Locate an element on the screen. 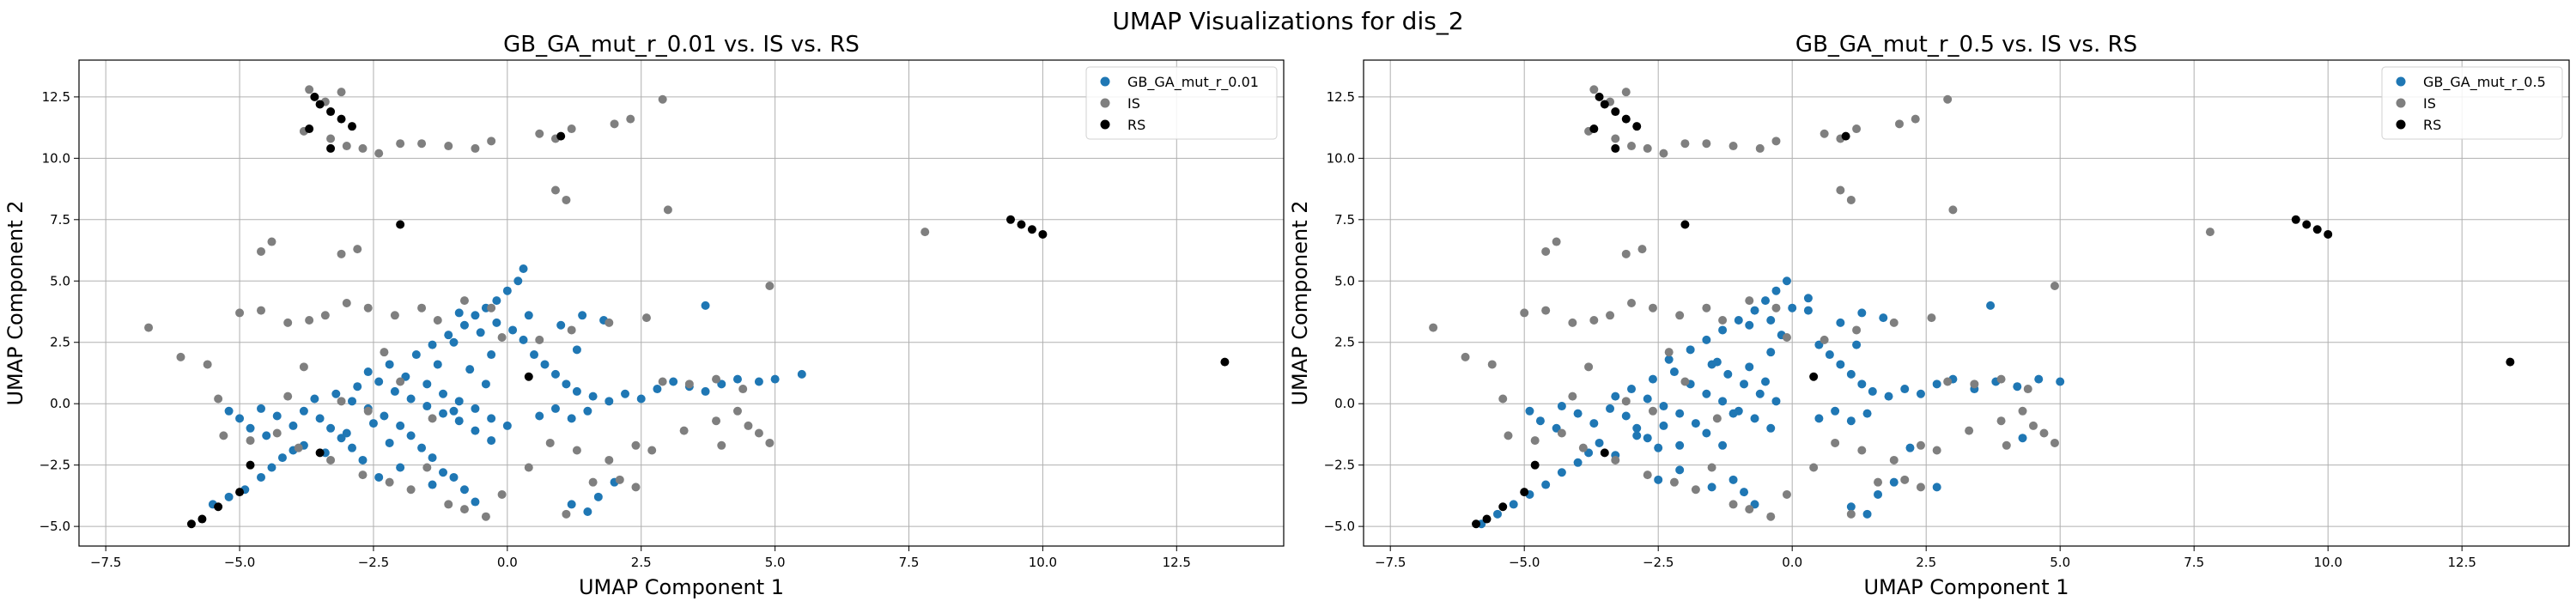  x-tick-label: 2.5 is located at coordinates (1926, 562).